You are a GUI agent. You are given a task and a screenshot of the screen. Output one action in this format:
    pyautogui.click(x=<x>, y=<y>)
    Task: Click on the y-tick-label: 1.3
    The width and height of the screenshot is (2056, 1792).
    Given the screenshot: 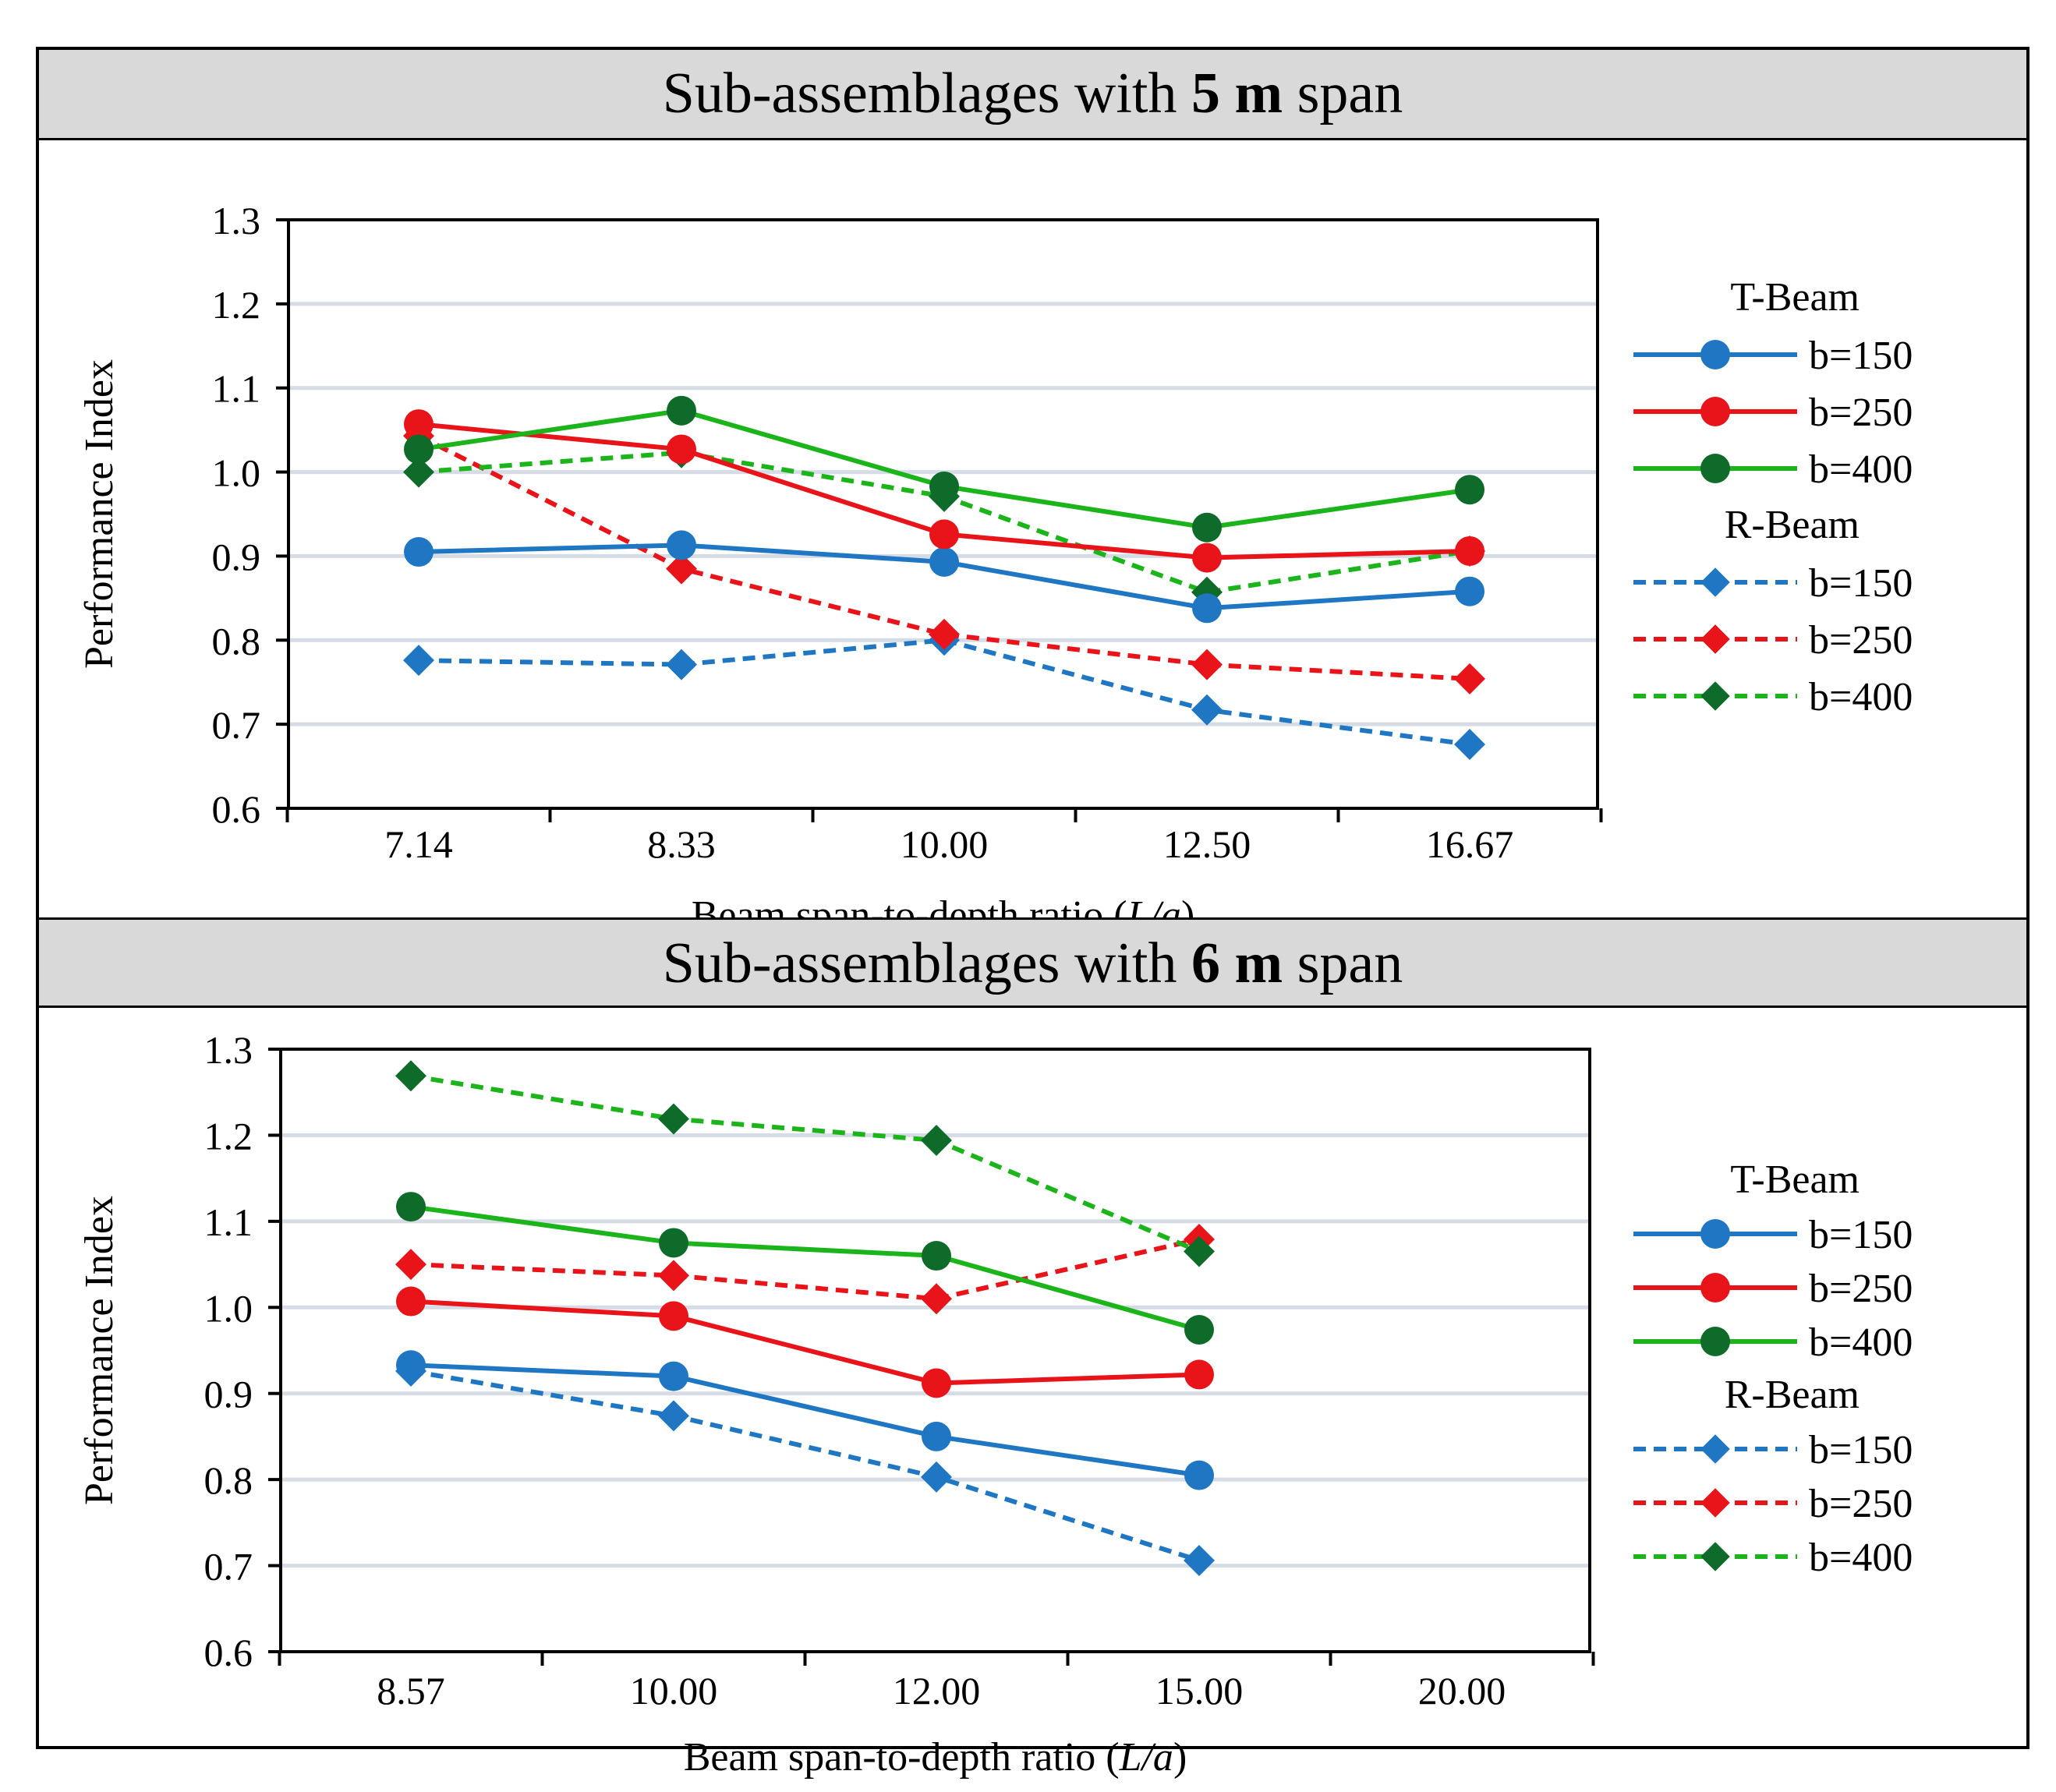 What is the action you would take?
    pyautogui.click(x=228, y=1050)
    